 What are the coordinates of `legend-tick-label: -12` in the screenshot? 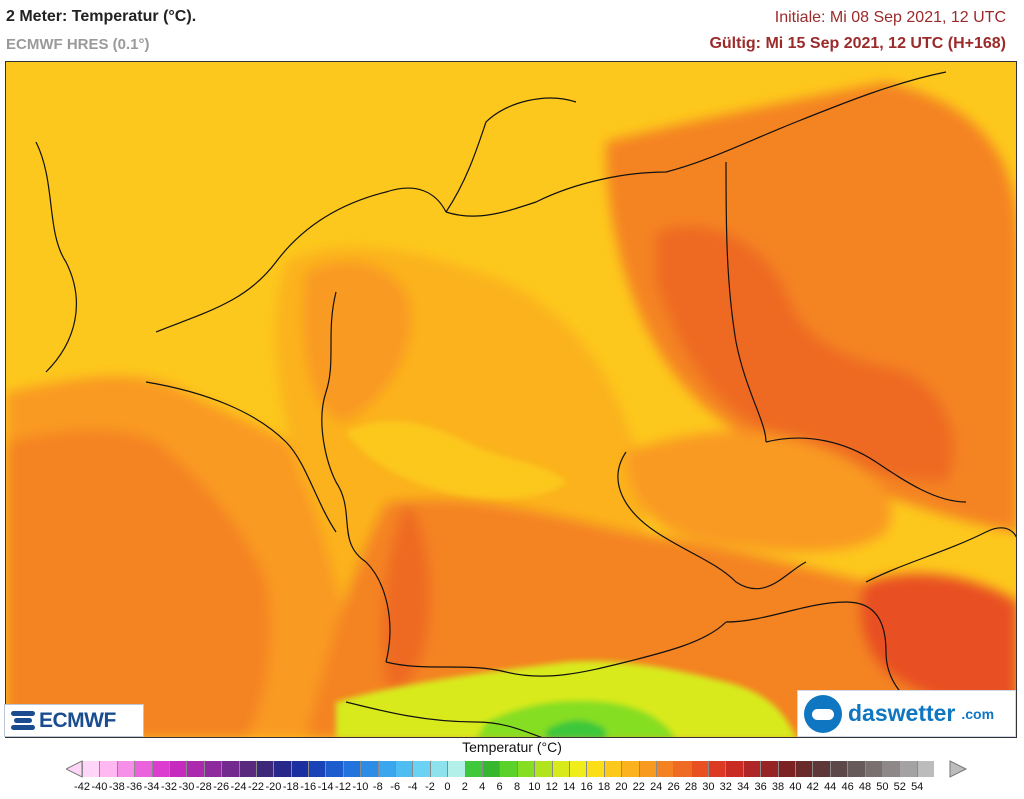 It's located at (343, 787).